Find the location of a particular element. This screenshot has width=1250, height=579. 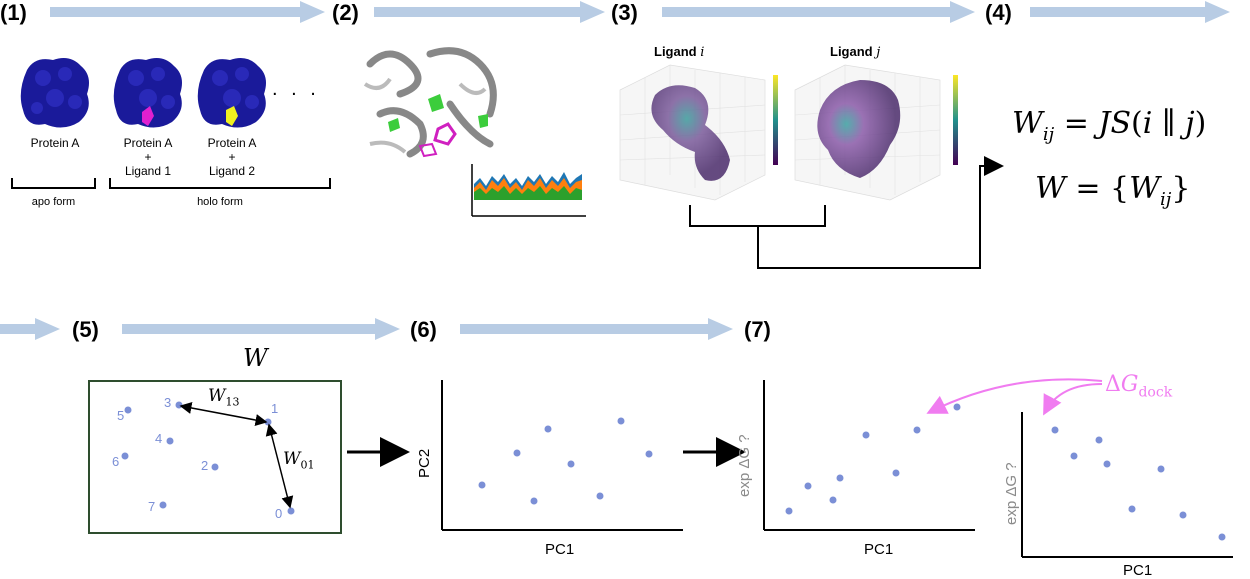

holo-form-label: holo form is located at coordinates (220, 202).